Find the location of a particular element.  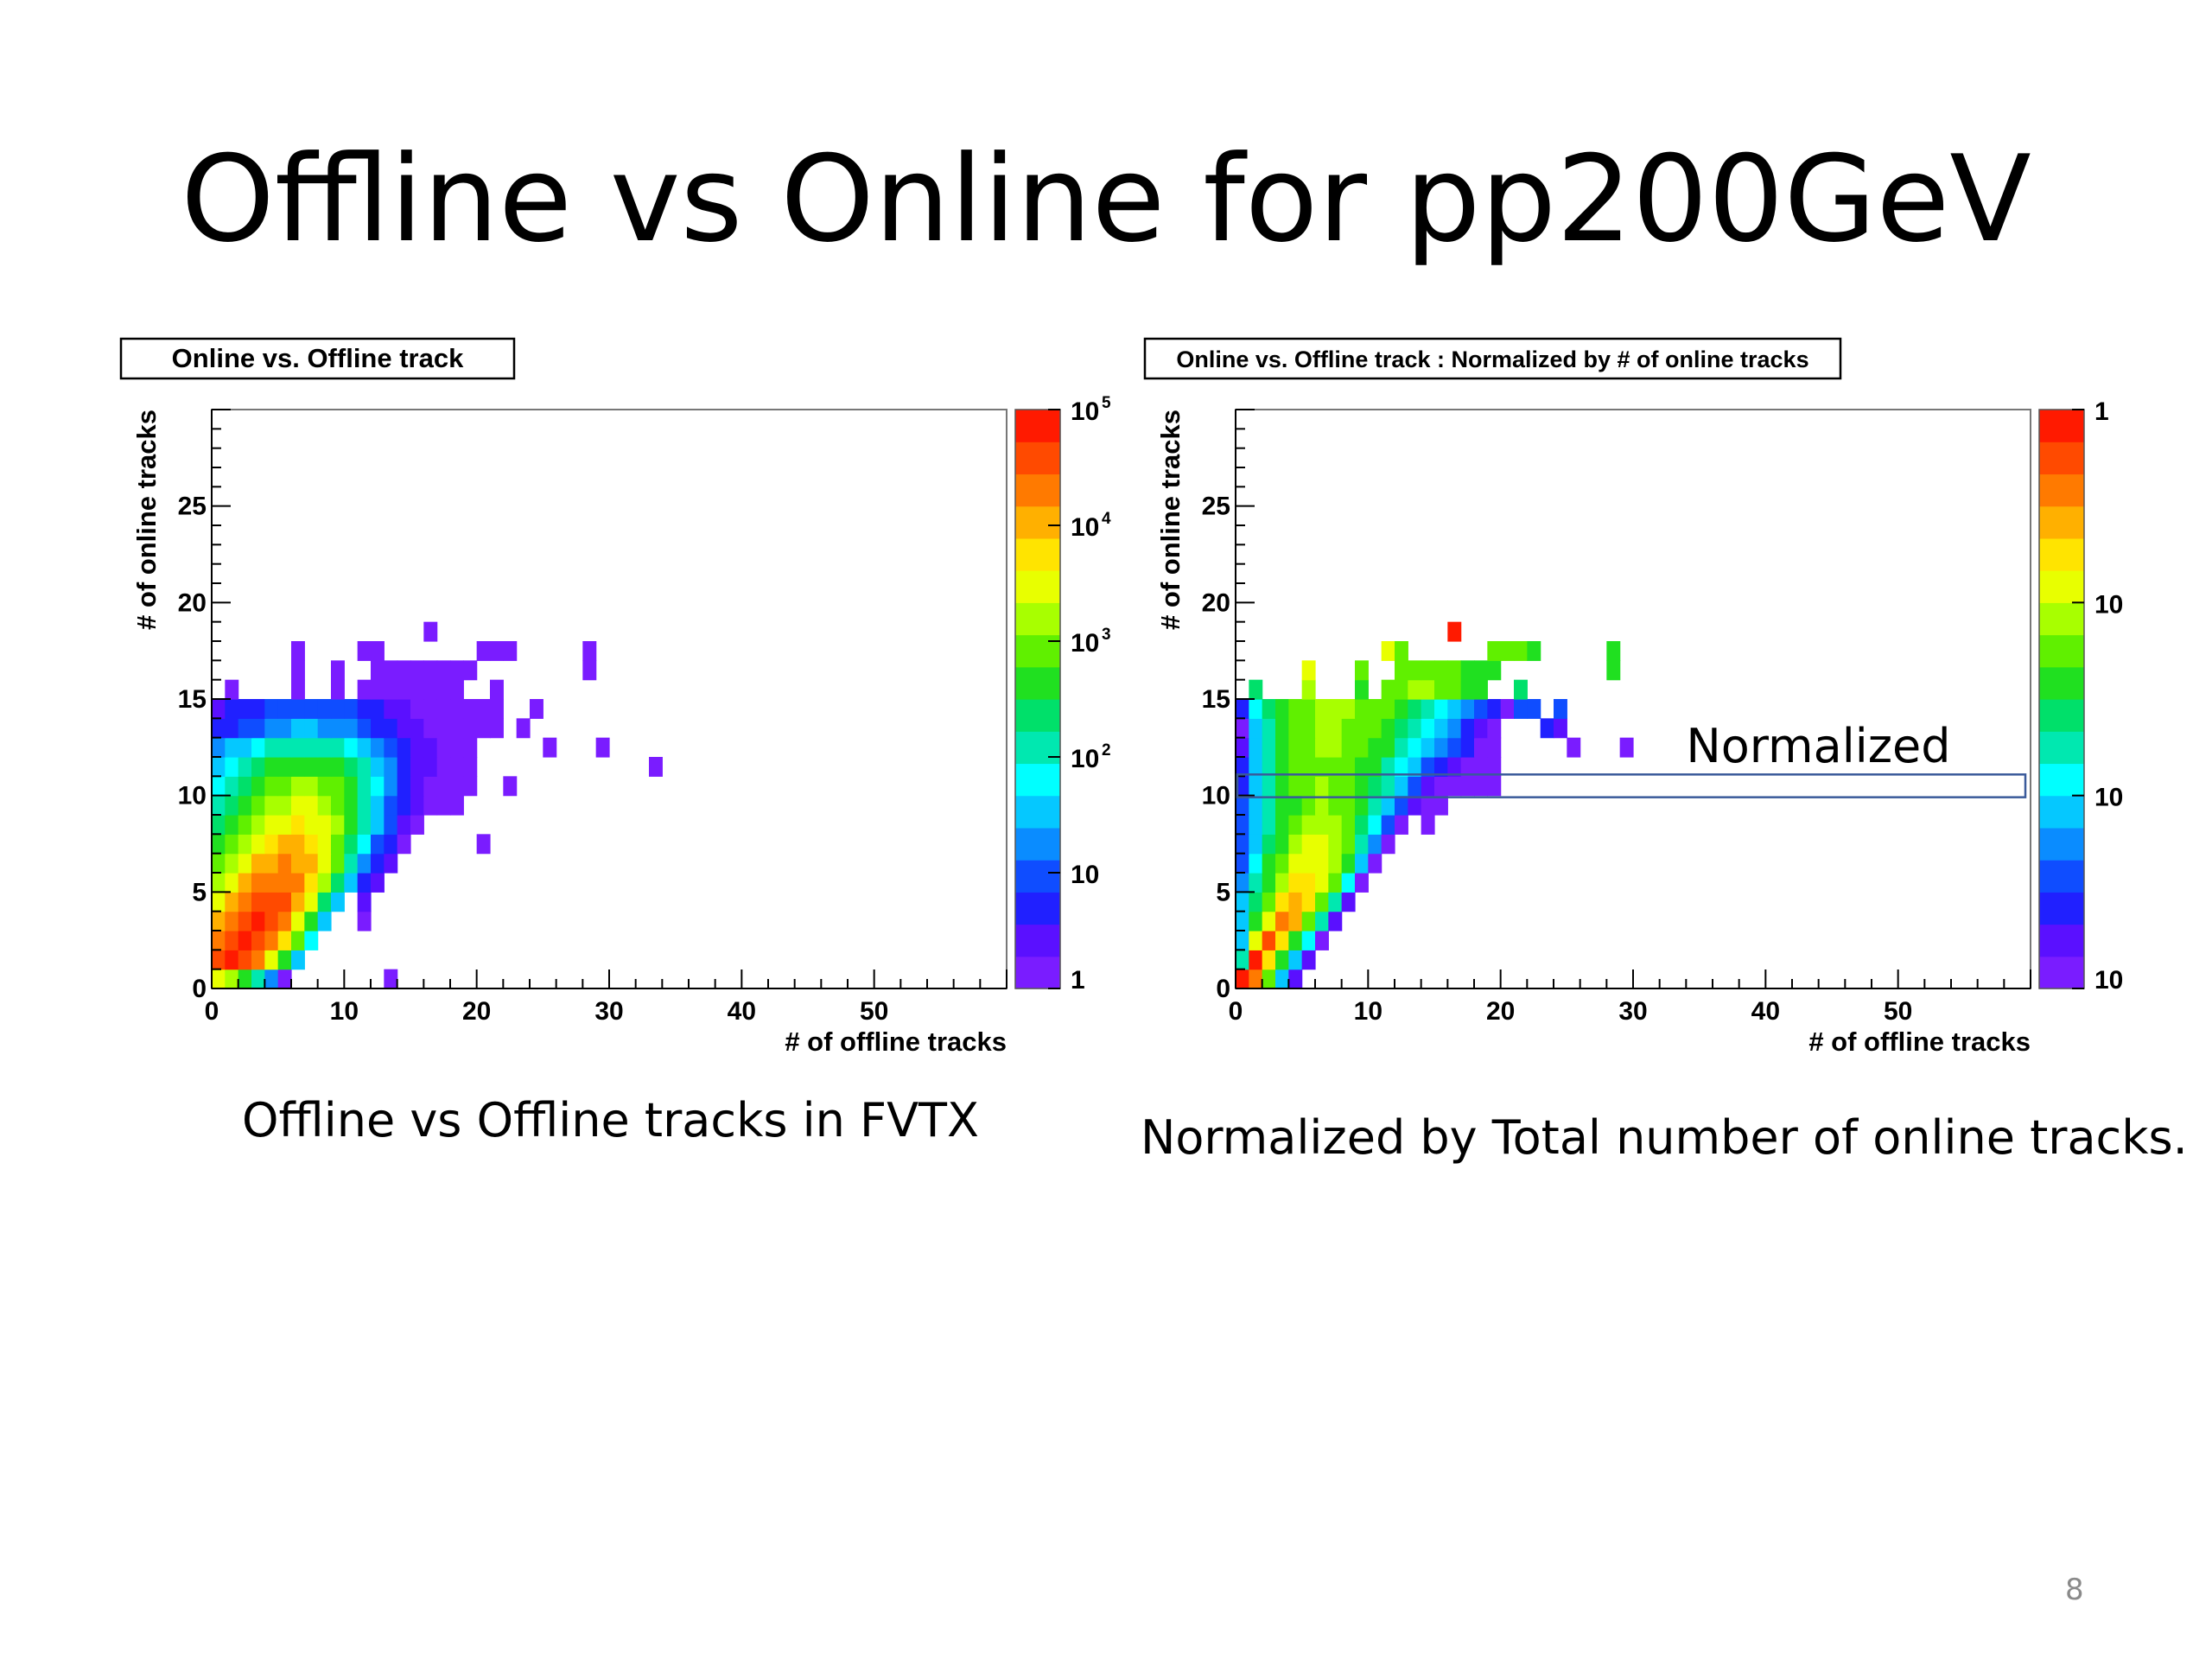

right-y-axis-label: # of online tracks is located at coordinates (1170, 520).